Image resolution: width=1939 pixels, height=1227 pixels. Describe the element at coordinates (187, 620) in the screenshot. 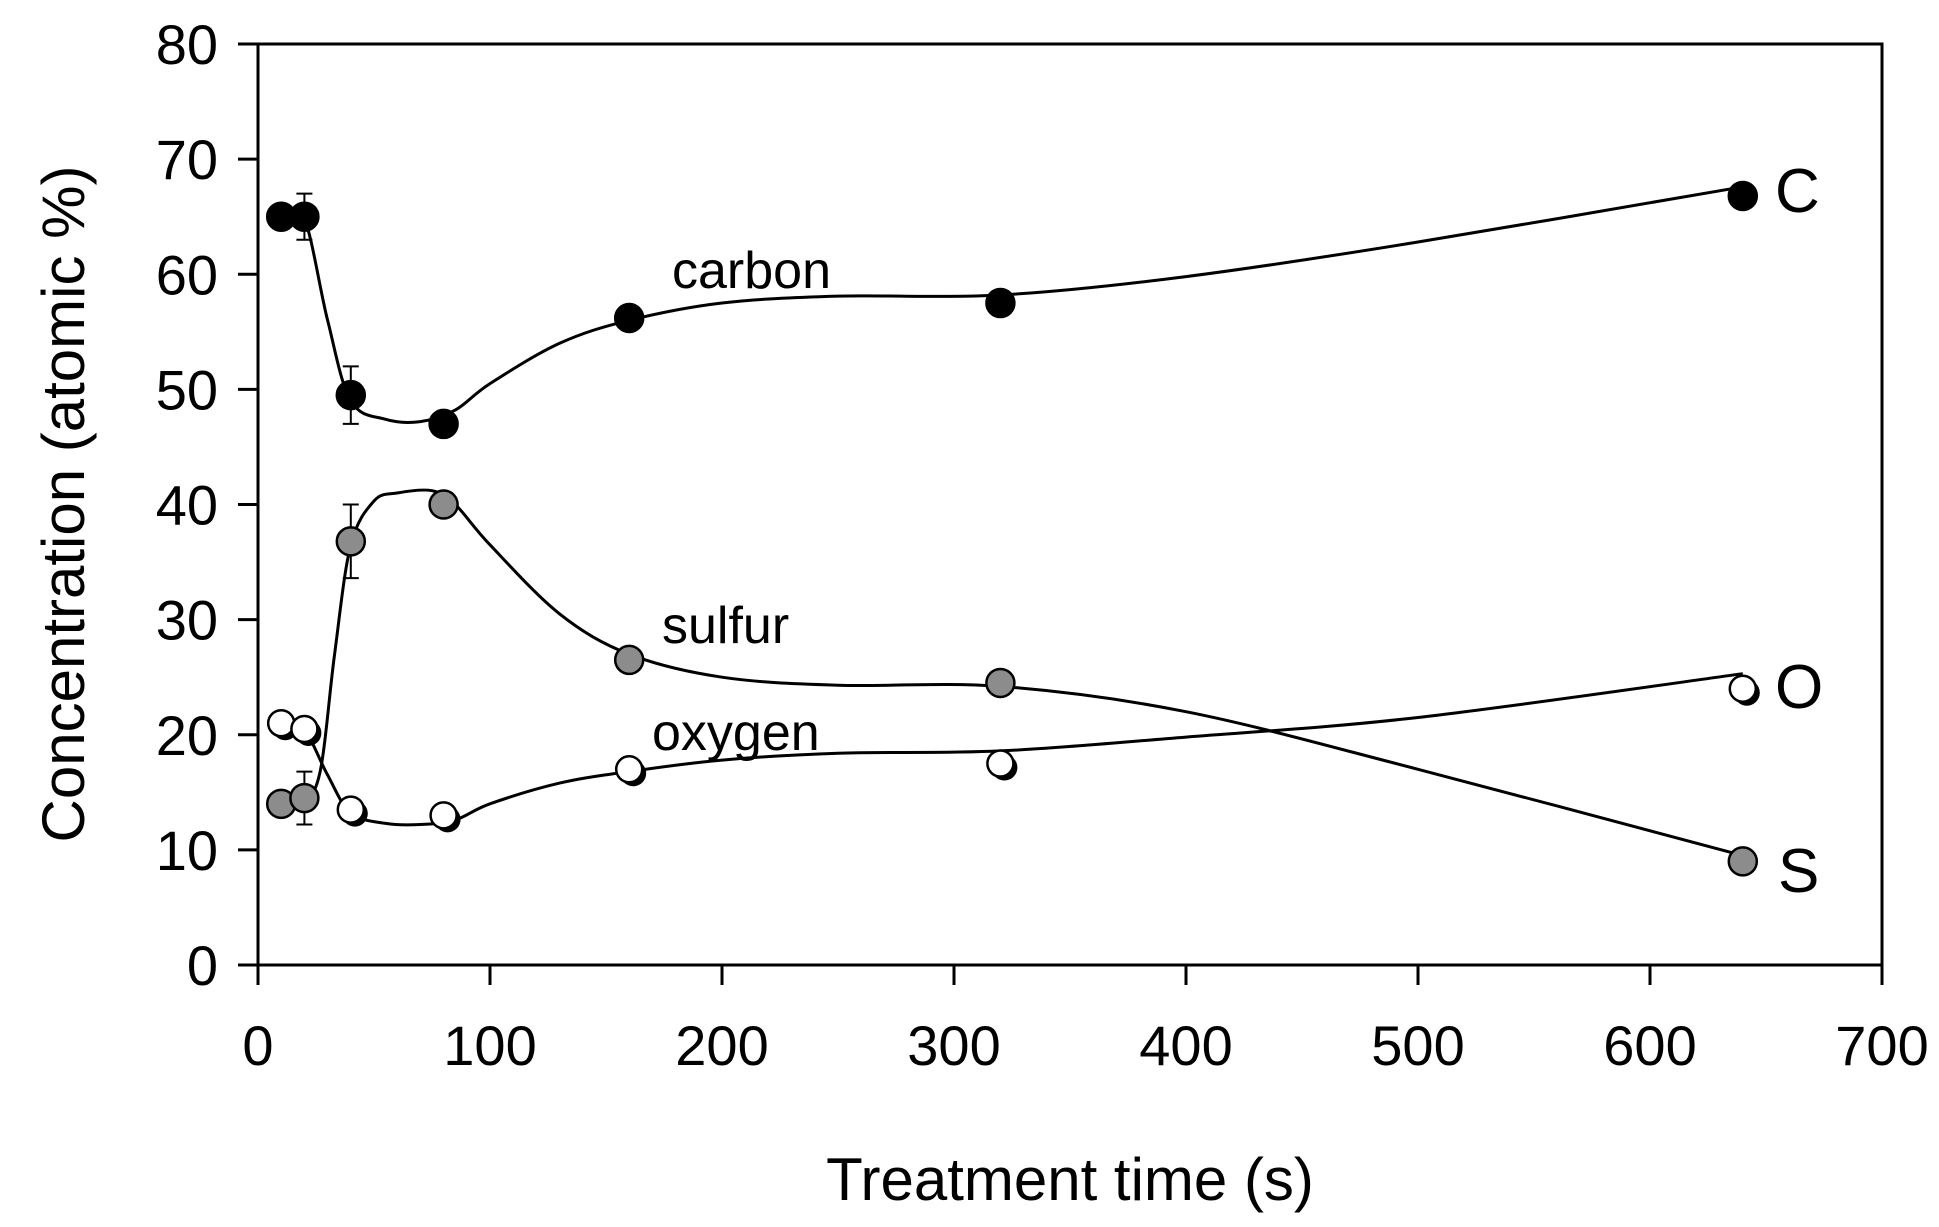

I see `y-tick-label: 30` at that location.